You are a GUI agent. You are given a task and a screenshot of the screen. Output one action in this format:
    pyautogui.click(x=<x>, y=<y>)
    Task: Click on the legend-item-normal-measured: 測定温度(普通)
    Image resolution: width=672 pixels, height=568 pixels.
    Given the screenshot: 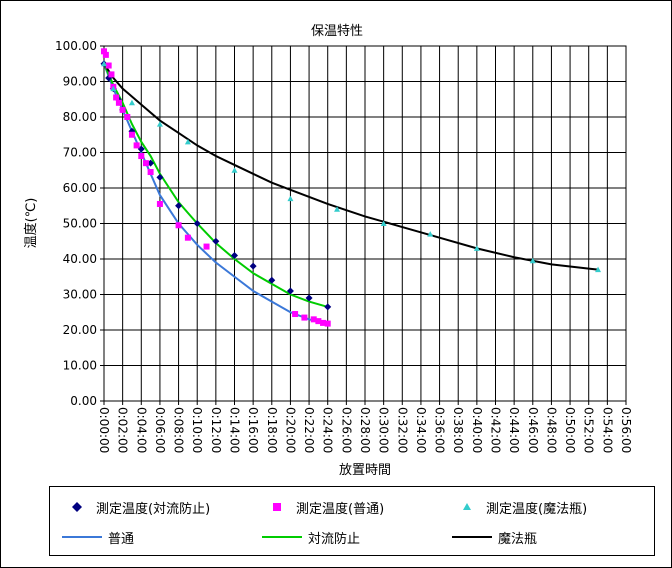 What is the action you would take?
    pyautogui.click(x=323, y=507)
    